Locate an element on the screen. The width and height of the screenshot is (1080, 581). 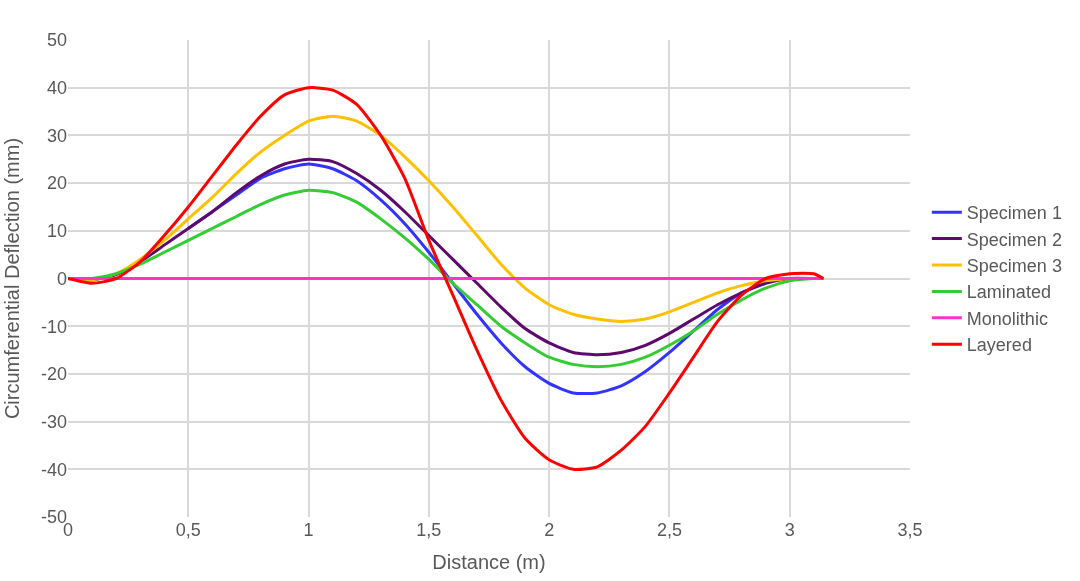
x-tick-label: 3,5 is located at coordinates (910, 530).